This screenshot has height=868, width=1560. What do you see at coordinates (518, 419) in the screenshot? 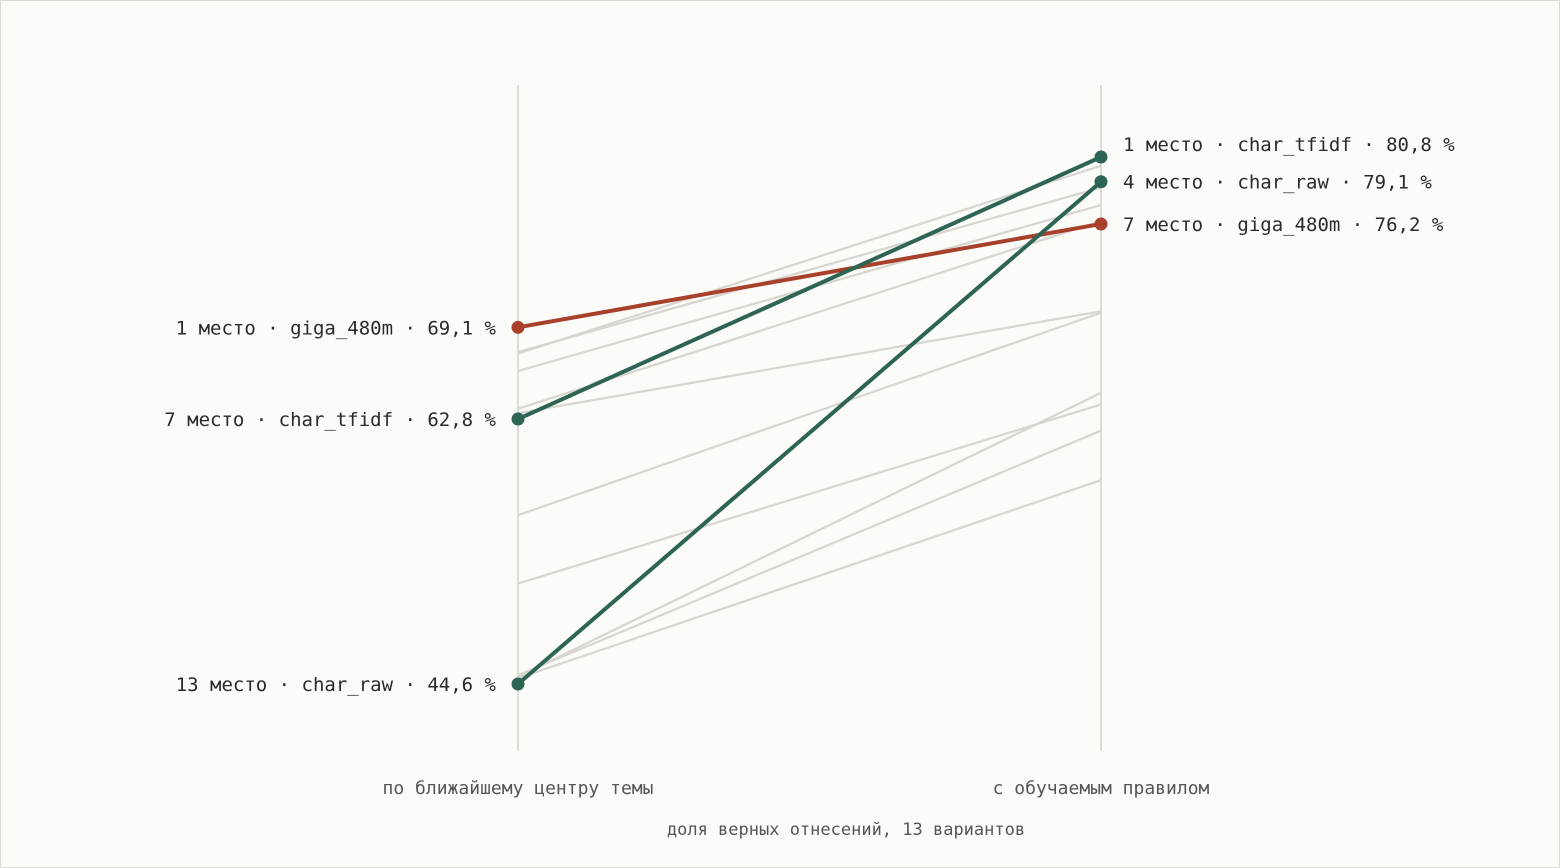
I see `series-point-left-char_tfidf` at bounding box center [518, 419].